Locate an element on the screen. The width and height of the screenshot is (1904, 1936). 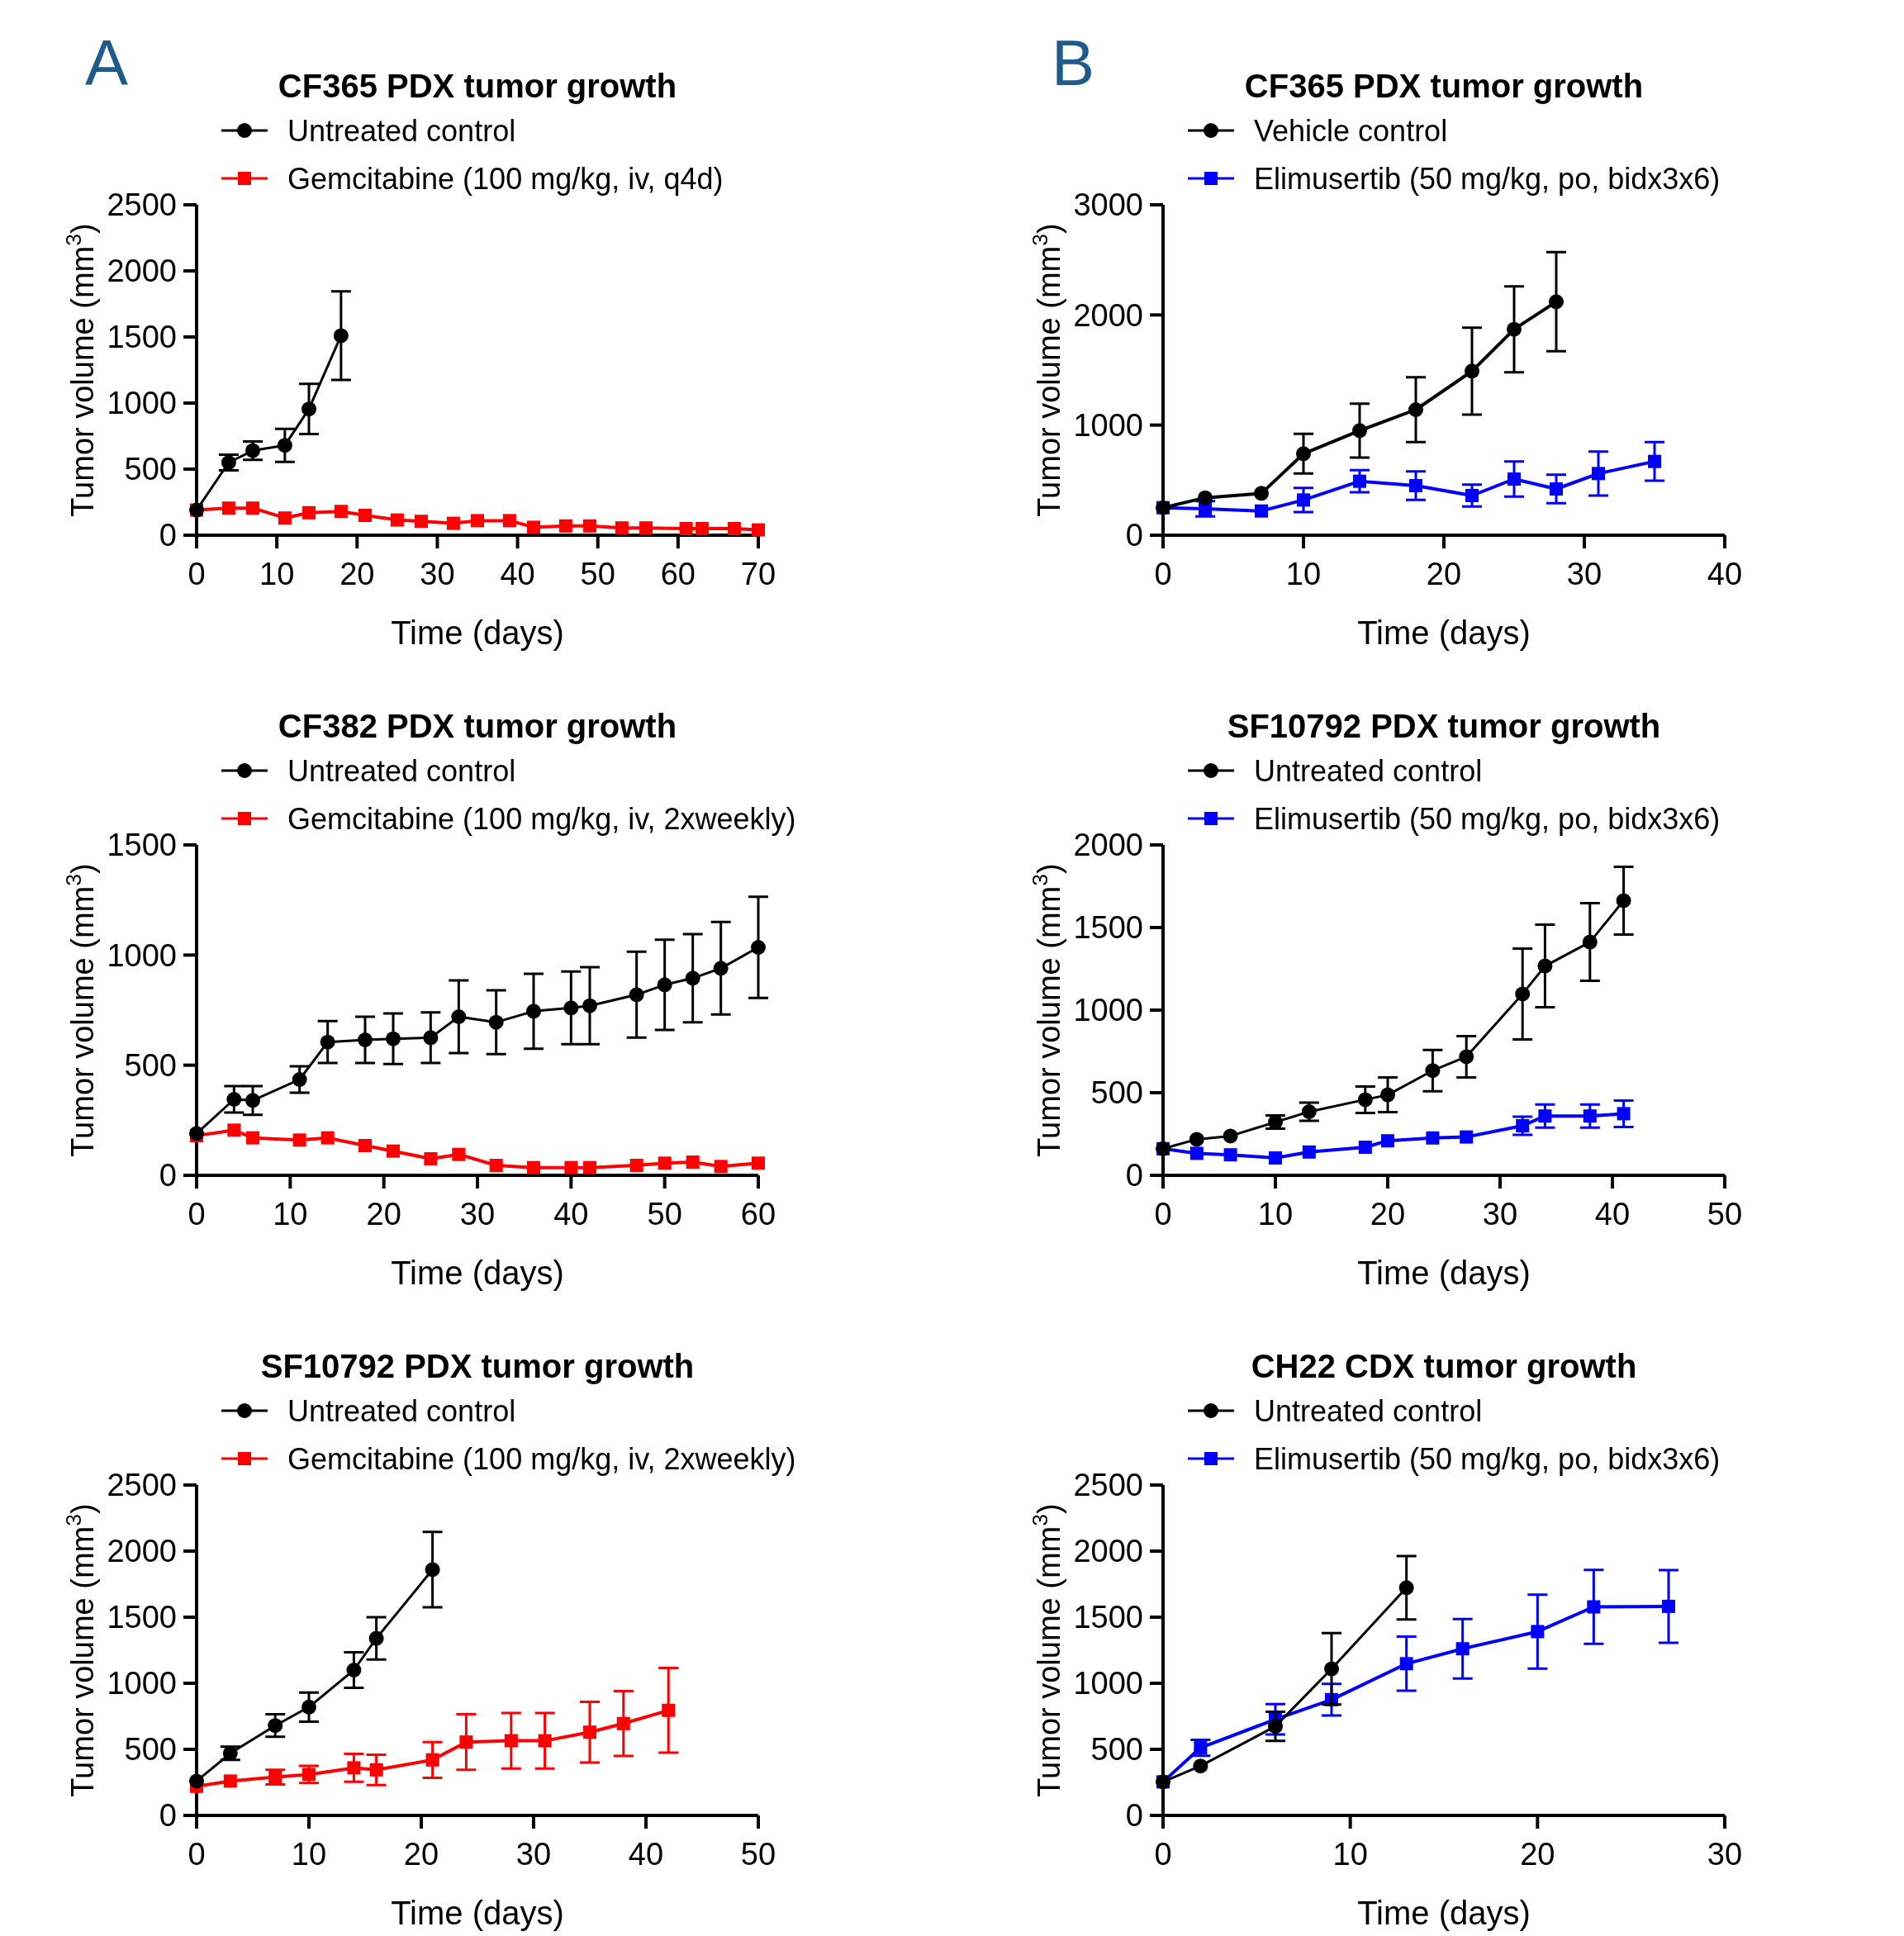
x-tick-label: 50 is located at coordinates (758, 1854).